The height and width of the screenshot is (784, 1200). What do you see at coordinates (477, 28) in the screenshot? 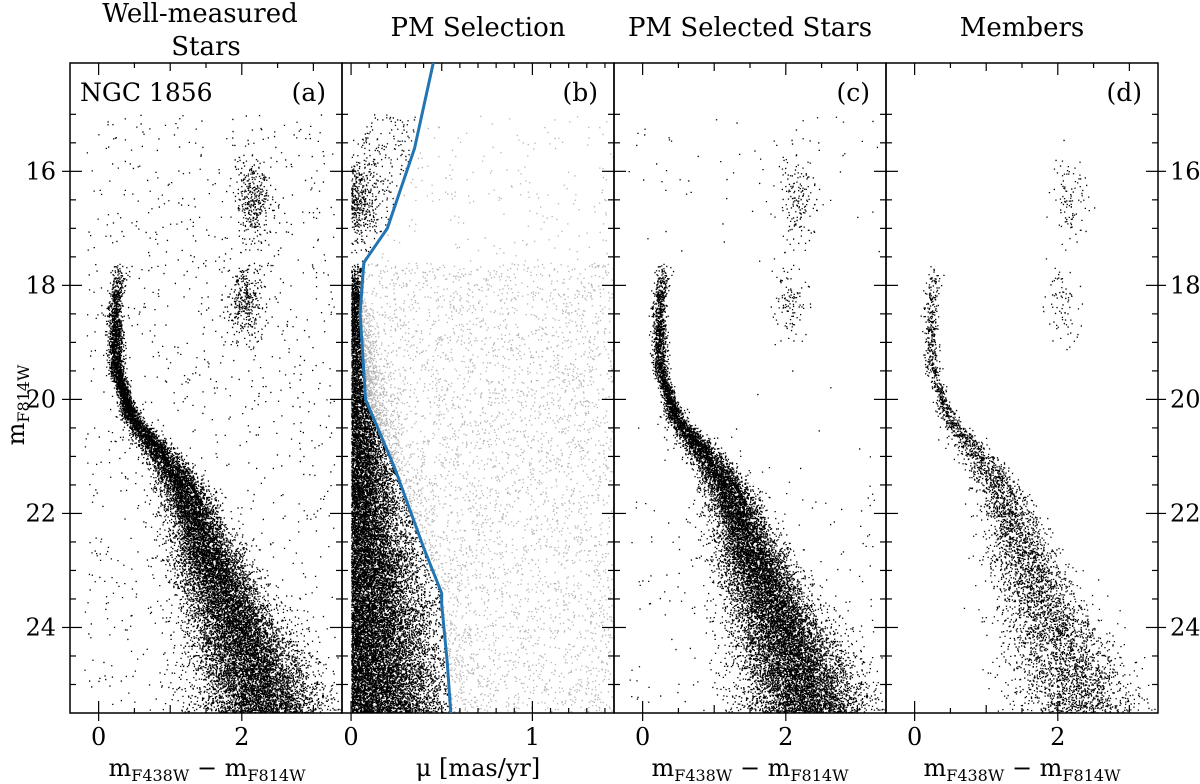
I see `panel-b-title: PM Selection` at bounding box center [477, 28].